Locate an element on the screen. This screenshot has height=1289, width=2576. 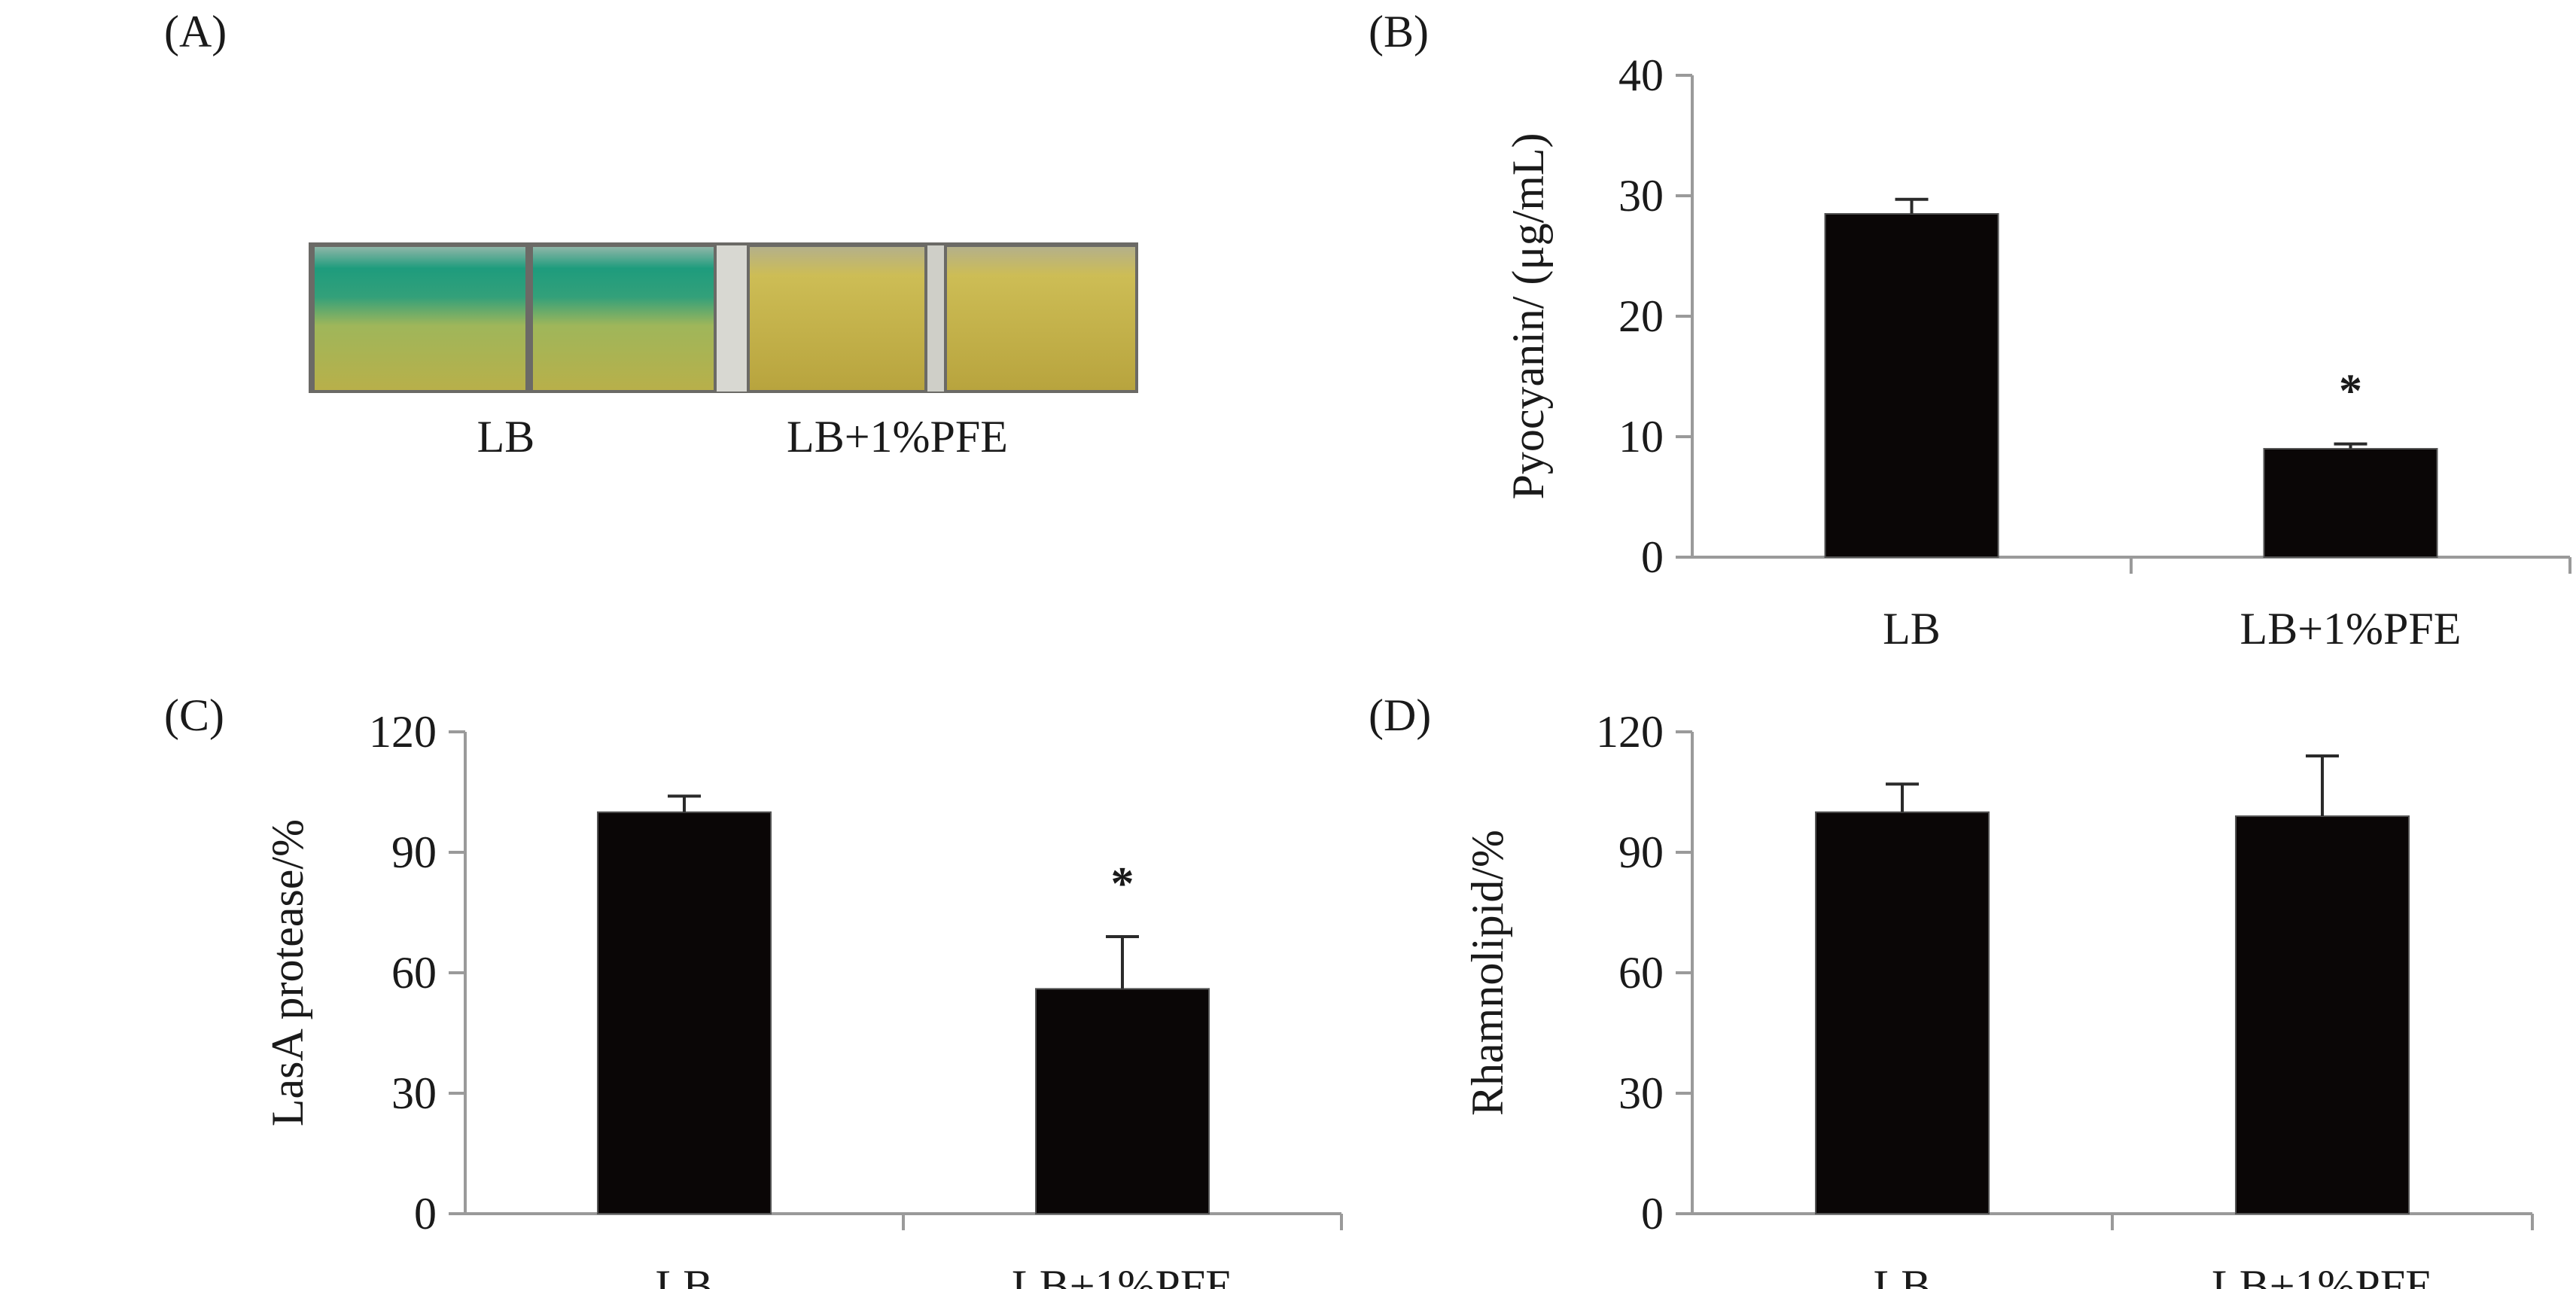
y-tick-label: 10 is located at coordinates (1641, 437).